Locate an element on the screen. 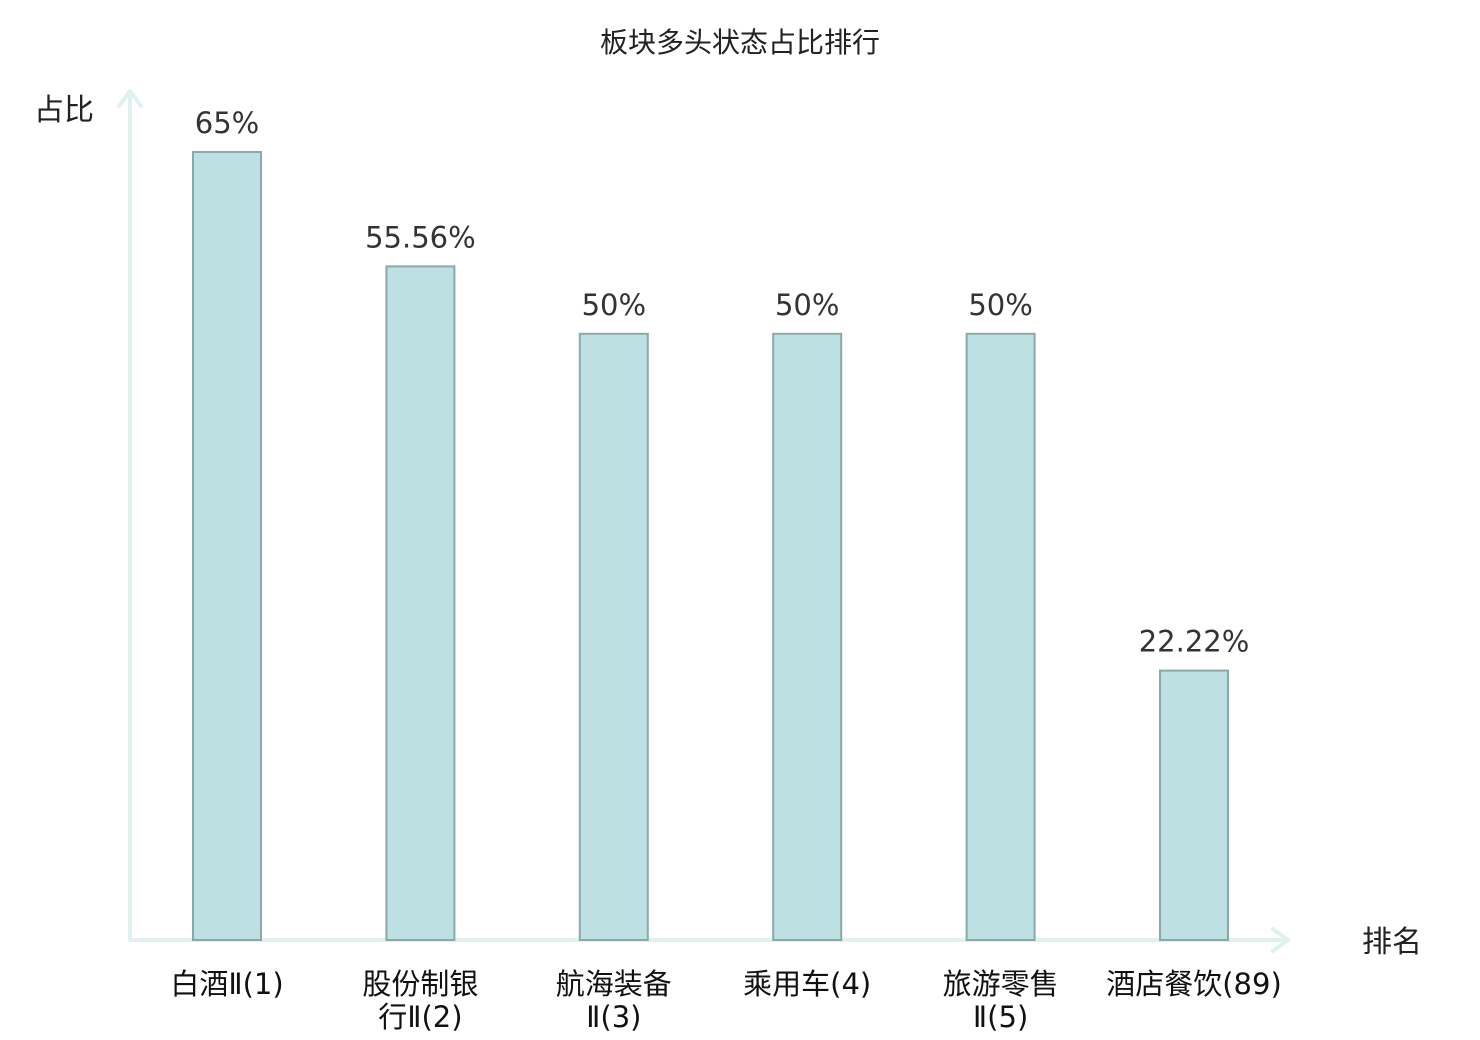 The width and height of the screenshot is (1480, 1040). category-label: Ⅱ(3) is located at coordinates (613, 1017).